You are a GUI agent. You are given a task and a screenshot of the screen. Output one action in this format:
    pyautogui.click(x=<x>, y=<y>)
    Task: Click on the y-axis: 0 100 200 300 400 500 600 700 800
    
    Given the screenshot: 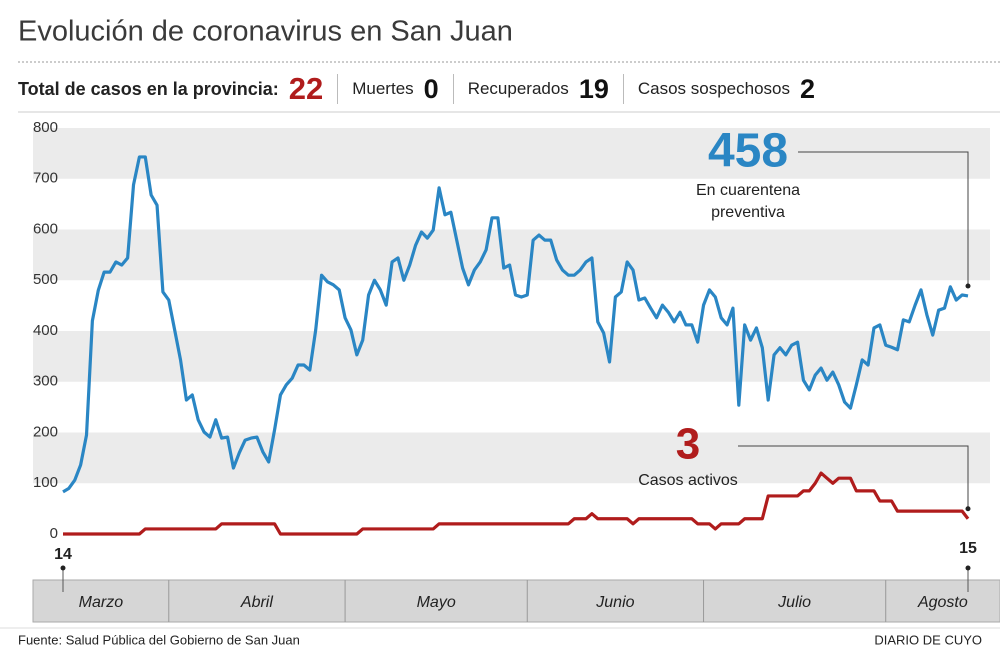 What is the action you would take?
    pyautogui.click(x=45, y=330)
    